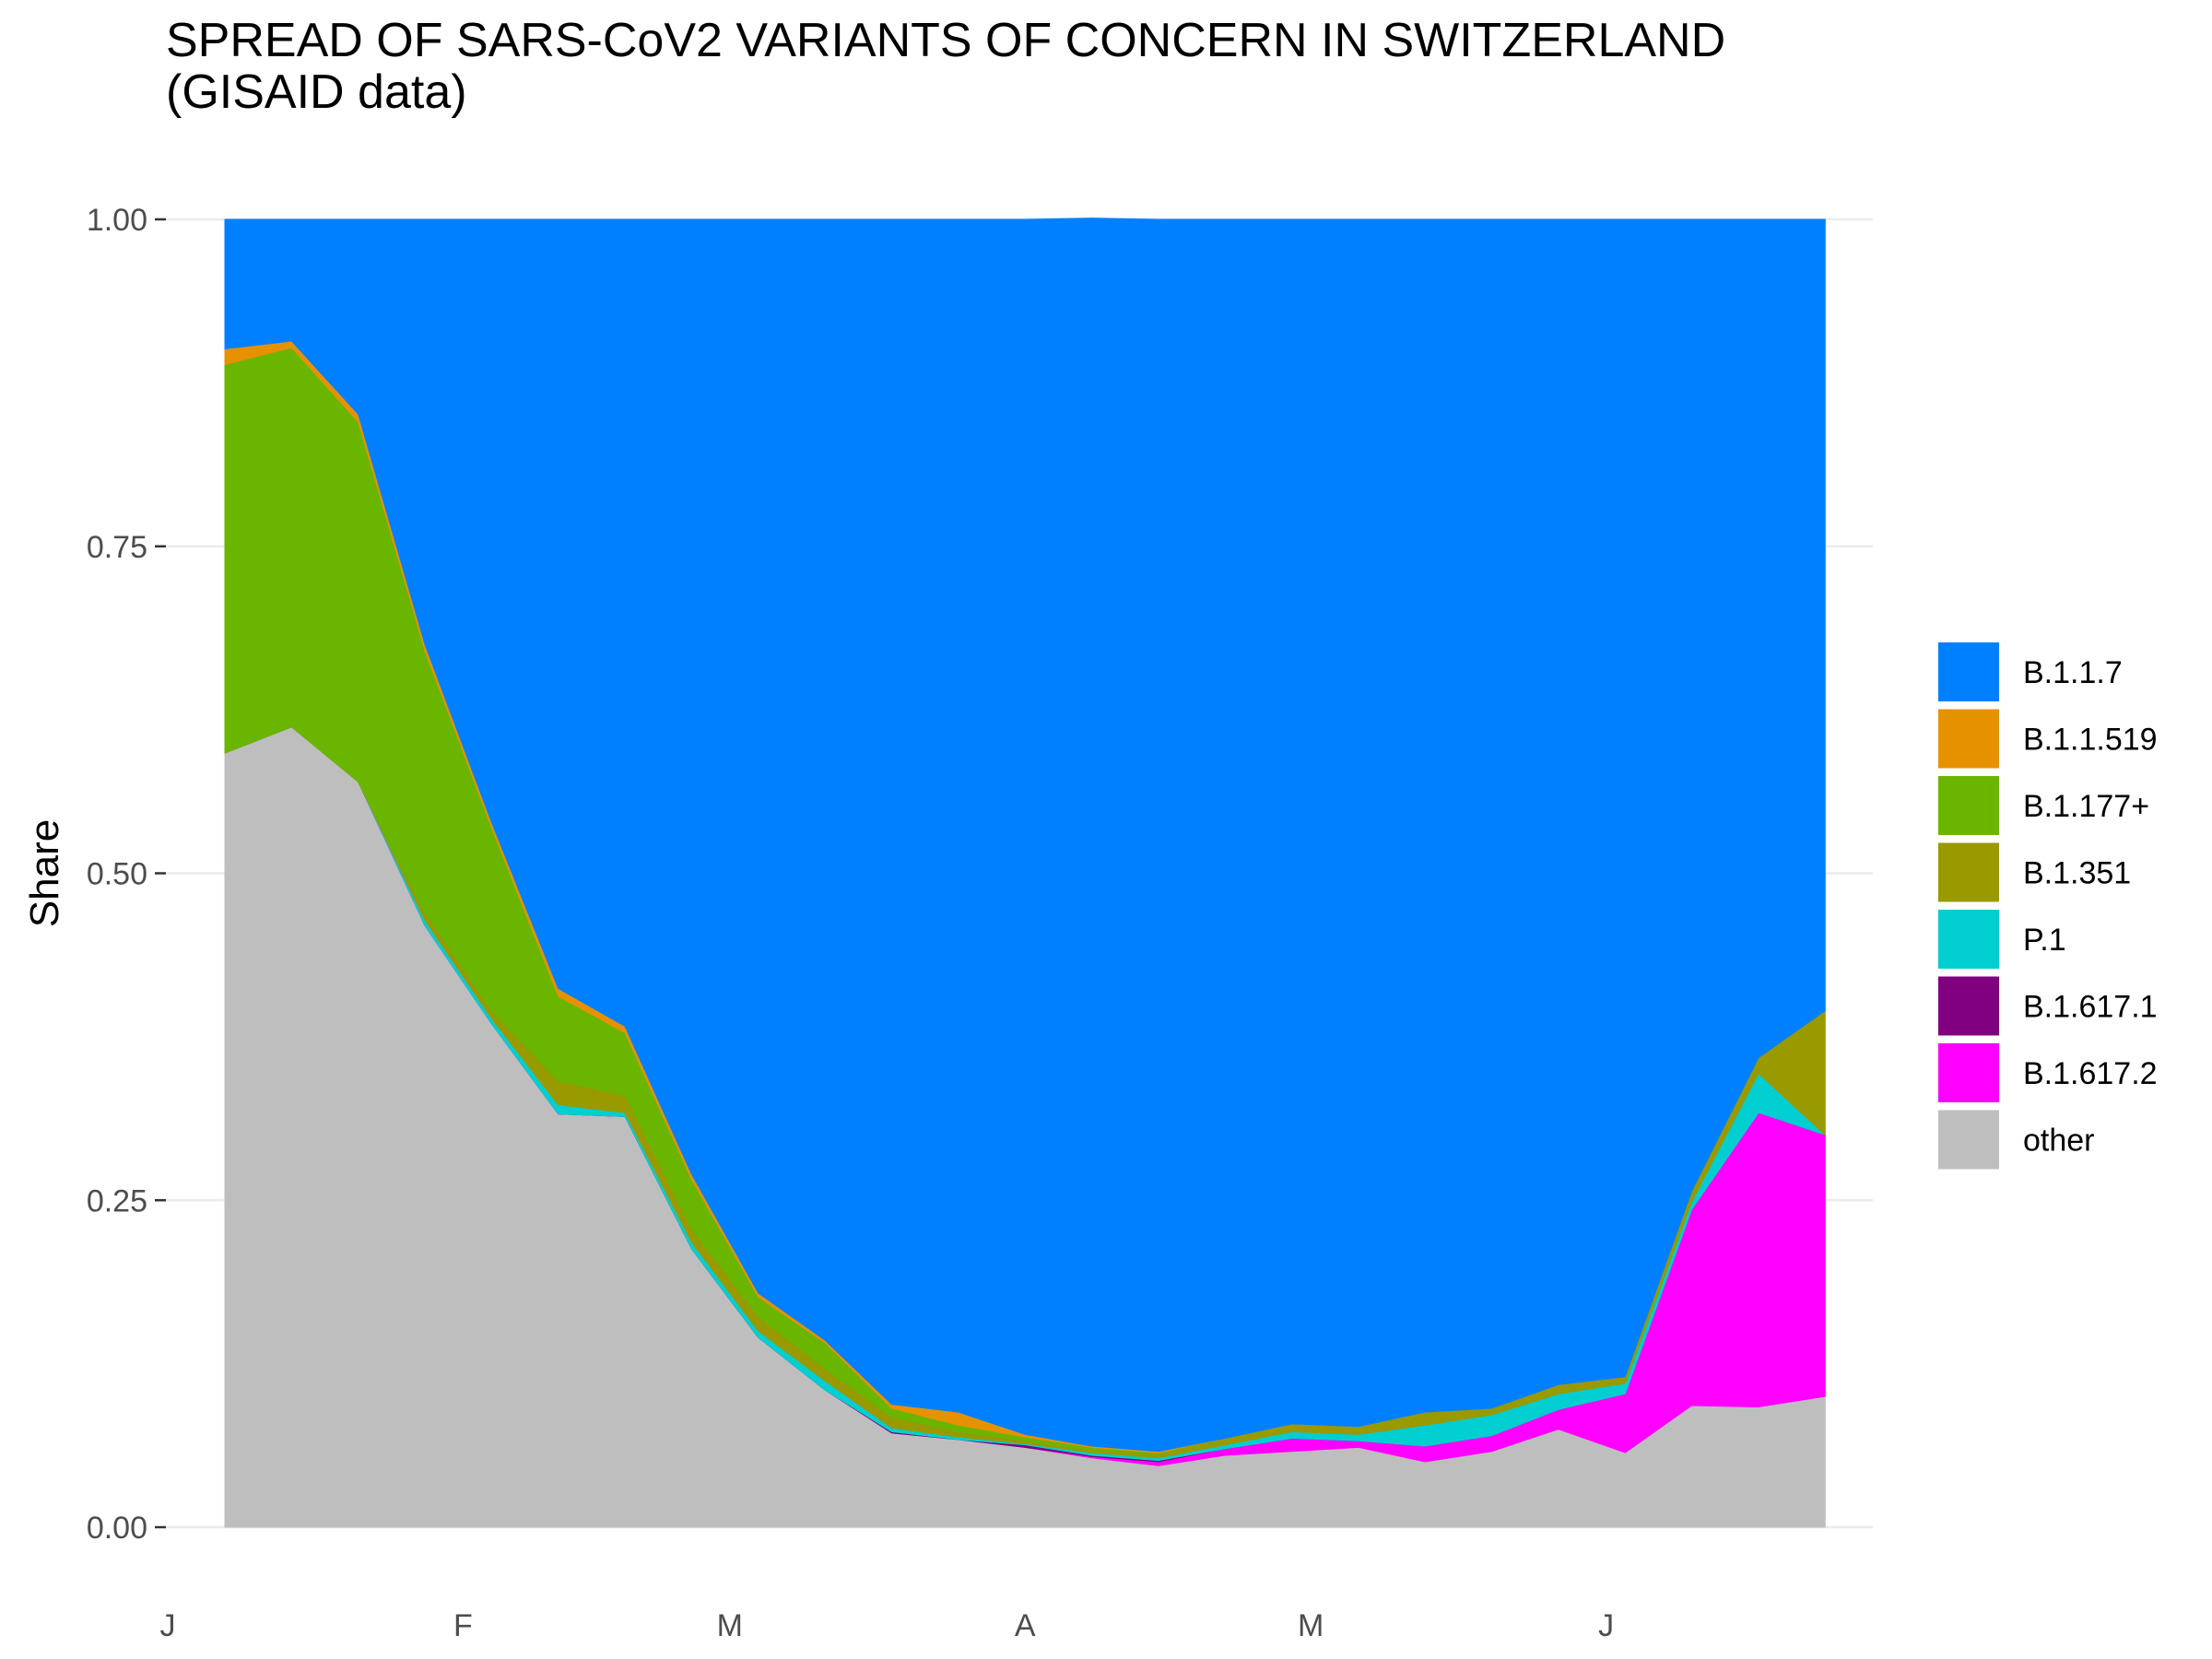 The height and width of the screenshot is (1659, 2212). I want to click on x-tick-label: F, so click(463, 1625).